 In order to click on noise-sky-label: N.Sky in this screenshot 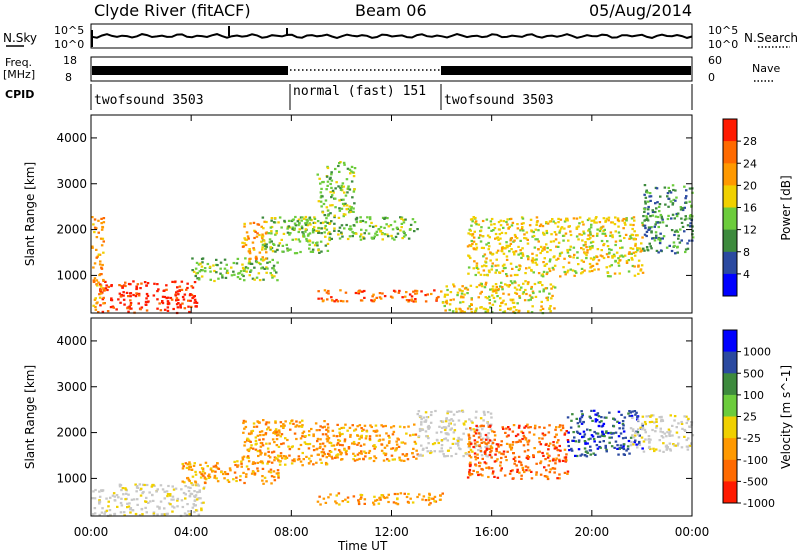, I will do `click(20, 38)`.